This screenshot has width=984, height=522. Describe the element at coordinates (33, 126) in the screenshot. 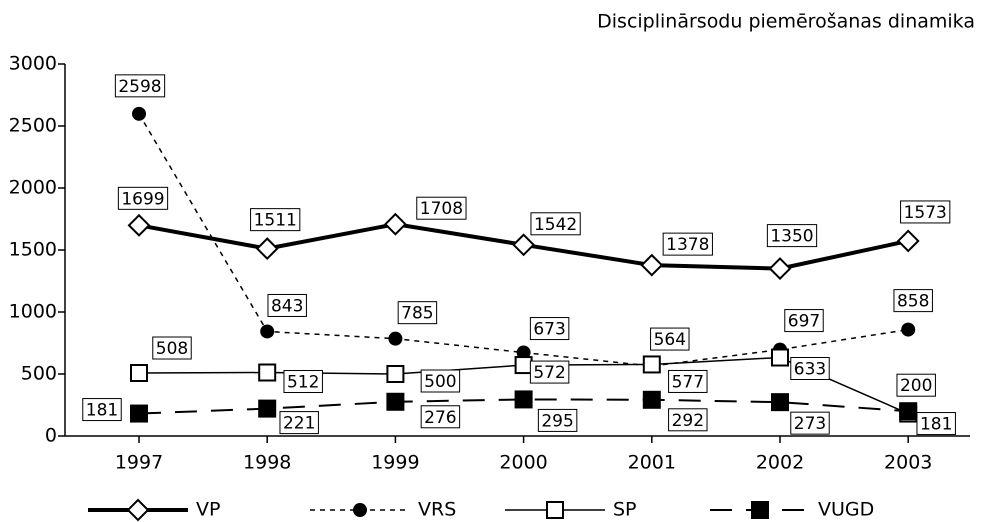

I see `y-tick-label: 2500` at that location.